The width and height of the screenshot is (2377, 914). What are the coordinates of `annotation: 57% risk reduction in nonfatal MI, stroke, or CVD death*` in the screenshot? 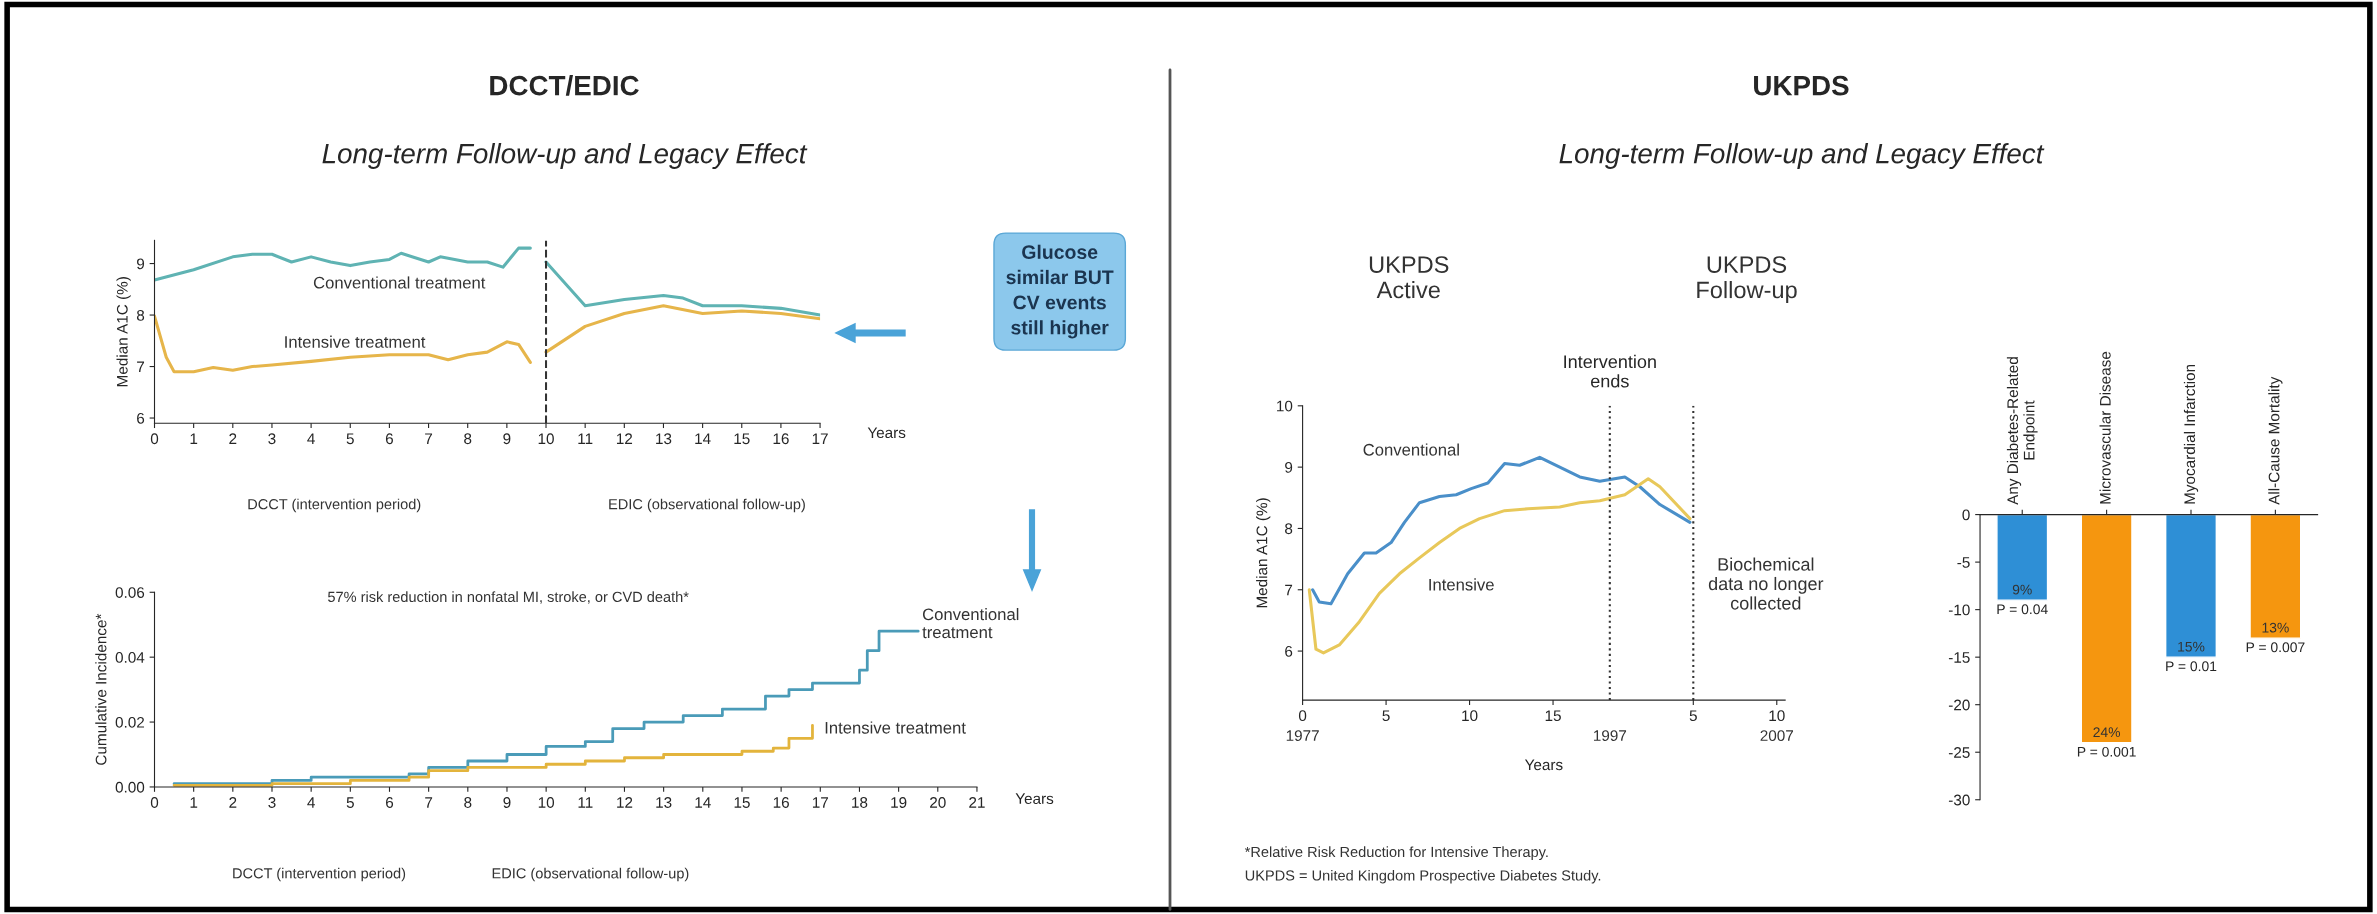 It's located at (508, 597).